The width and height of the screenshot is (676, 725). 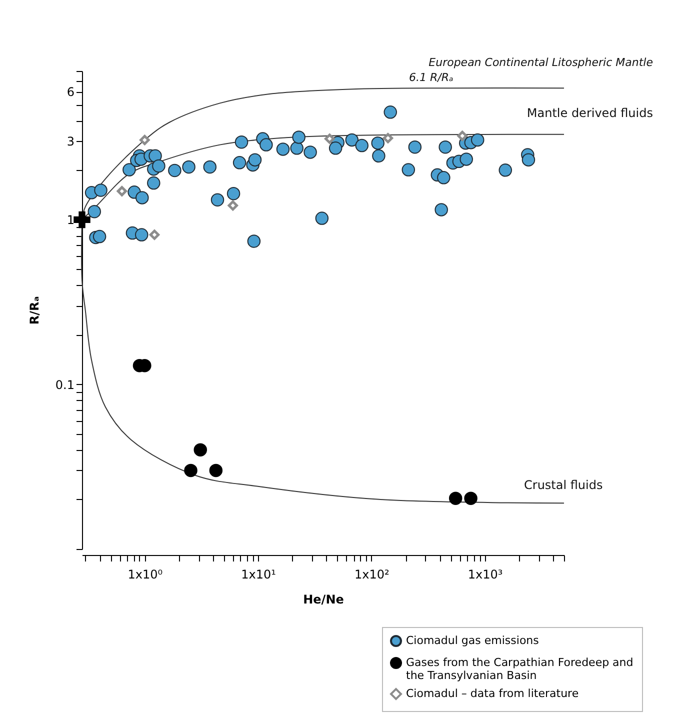 I want to click on annotation: Mantle derived fluids, so click(x=589, y=113).